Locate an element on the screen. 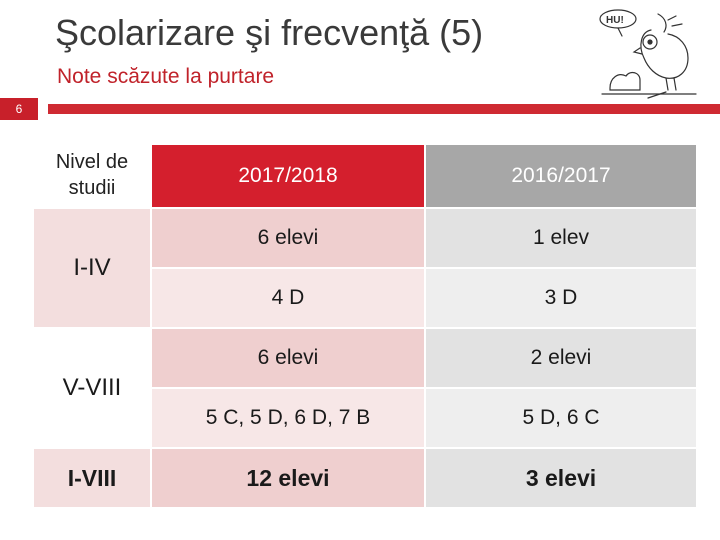 The image size is (720, 540). header-2017-2018: 2017/2018 is located at coordinates (288, 176).